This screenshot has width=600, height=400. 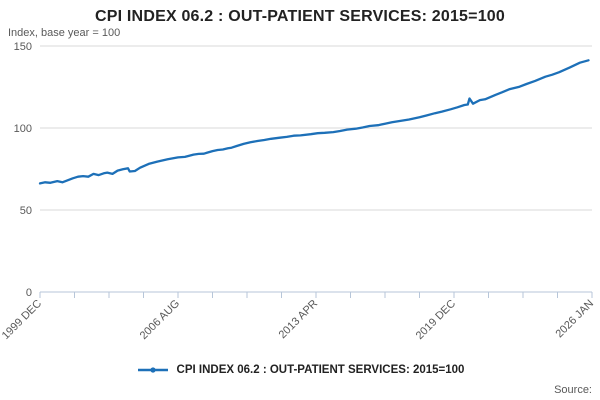 I want to click on y-tick-label: 0, so click(x=29, y=293).